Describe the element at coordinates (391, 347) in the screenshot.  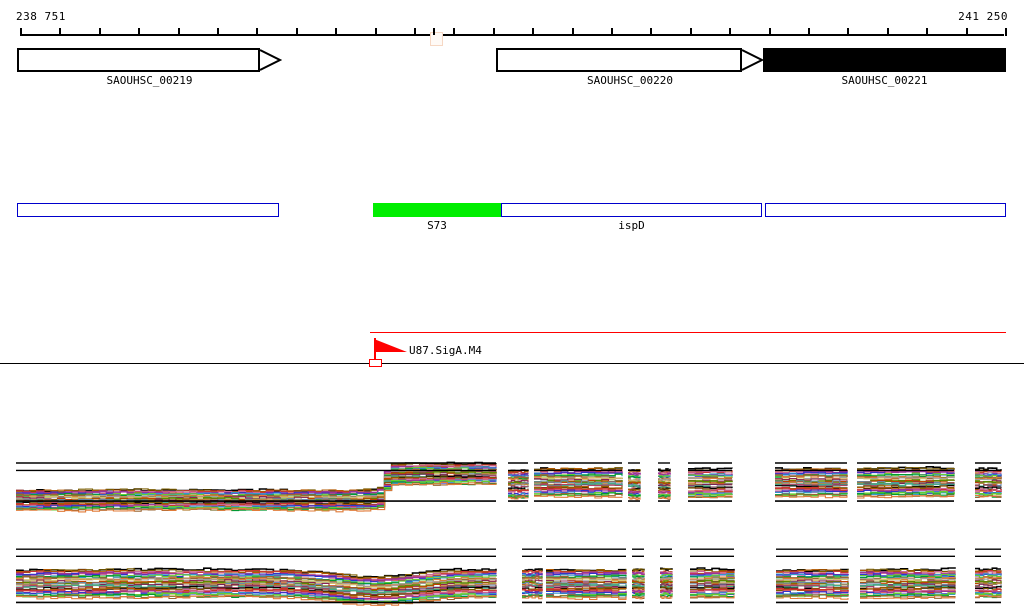
I see `promoter-flag-icon` at that location.